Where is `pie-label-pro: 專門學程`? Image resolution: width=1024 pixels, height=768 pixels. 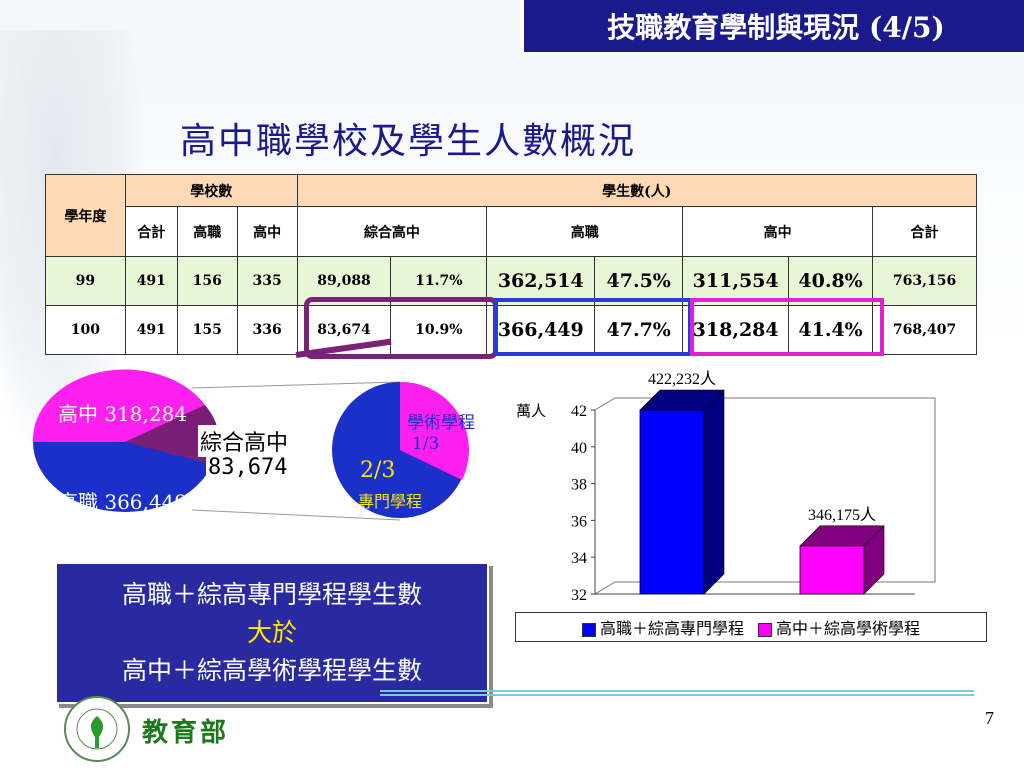 pie-label-pro: 專門學程 is located at coordinates (390, 501).